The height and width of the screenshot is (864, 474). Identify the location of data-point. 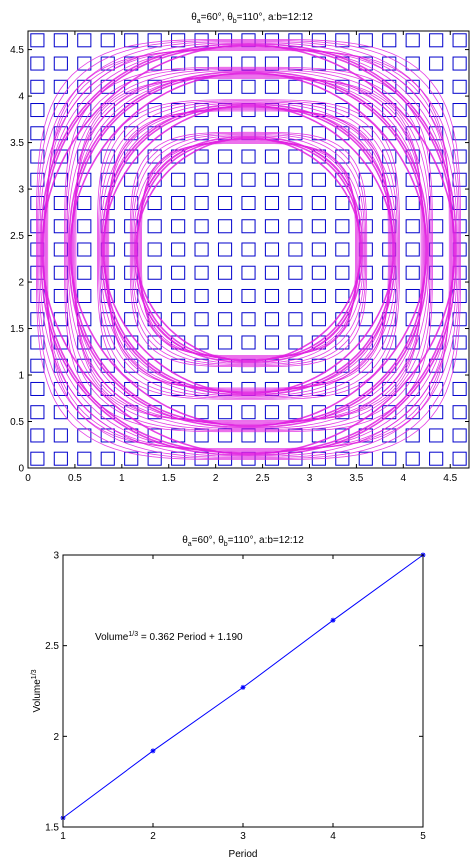
(333, 620).